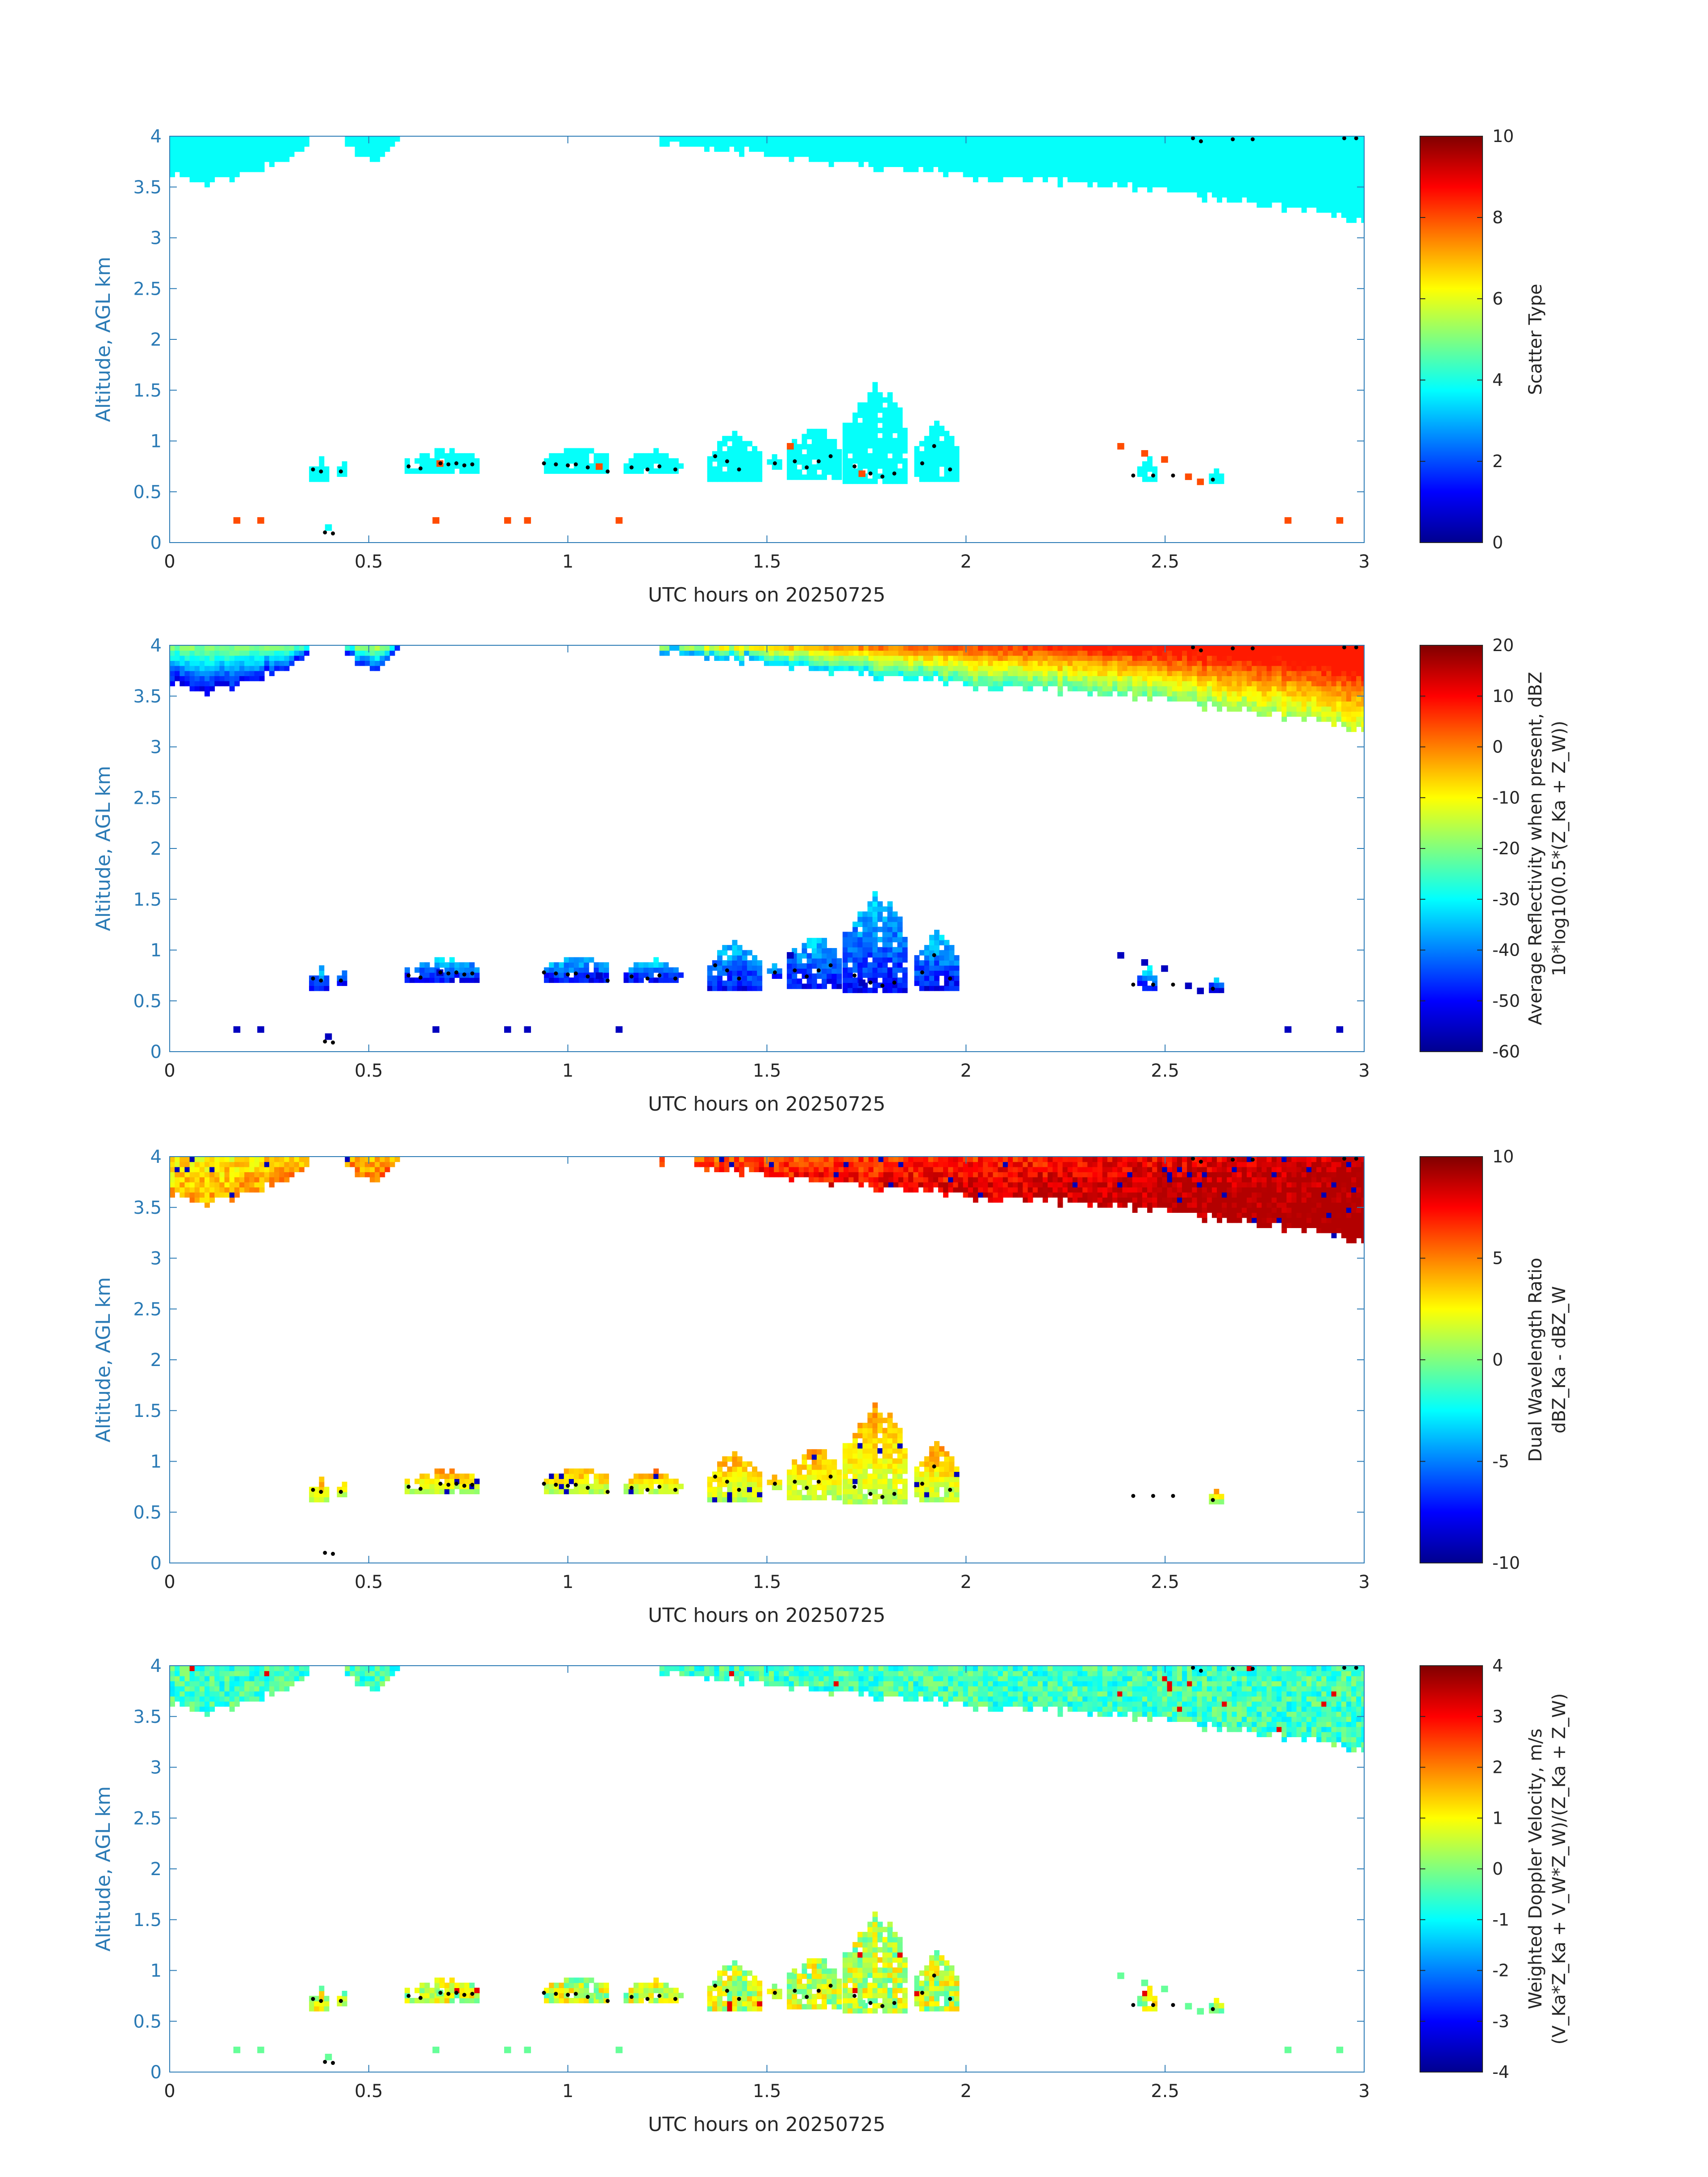 This screenshot has width=1708, height=2177. Describe the element at coordinates (966, 562) in the screenshot. I see `x-tick-label: 2` at that location.